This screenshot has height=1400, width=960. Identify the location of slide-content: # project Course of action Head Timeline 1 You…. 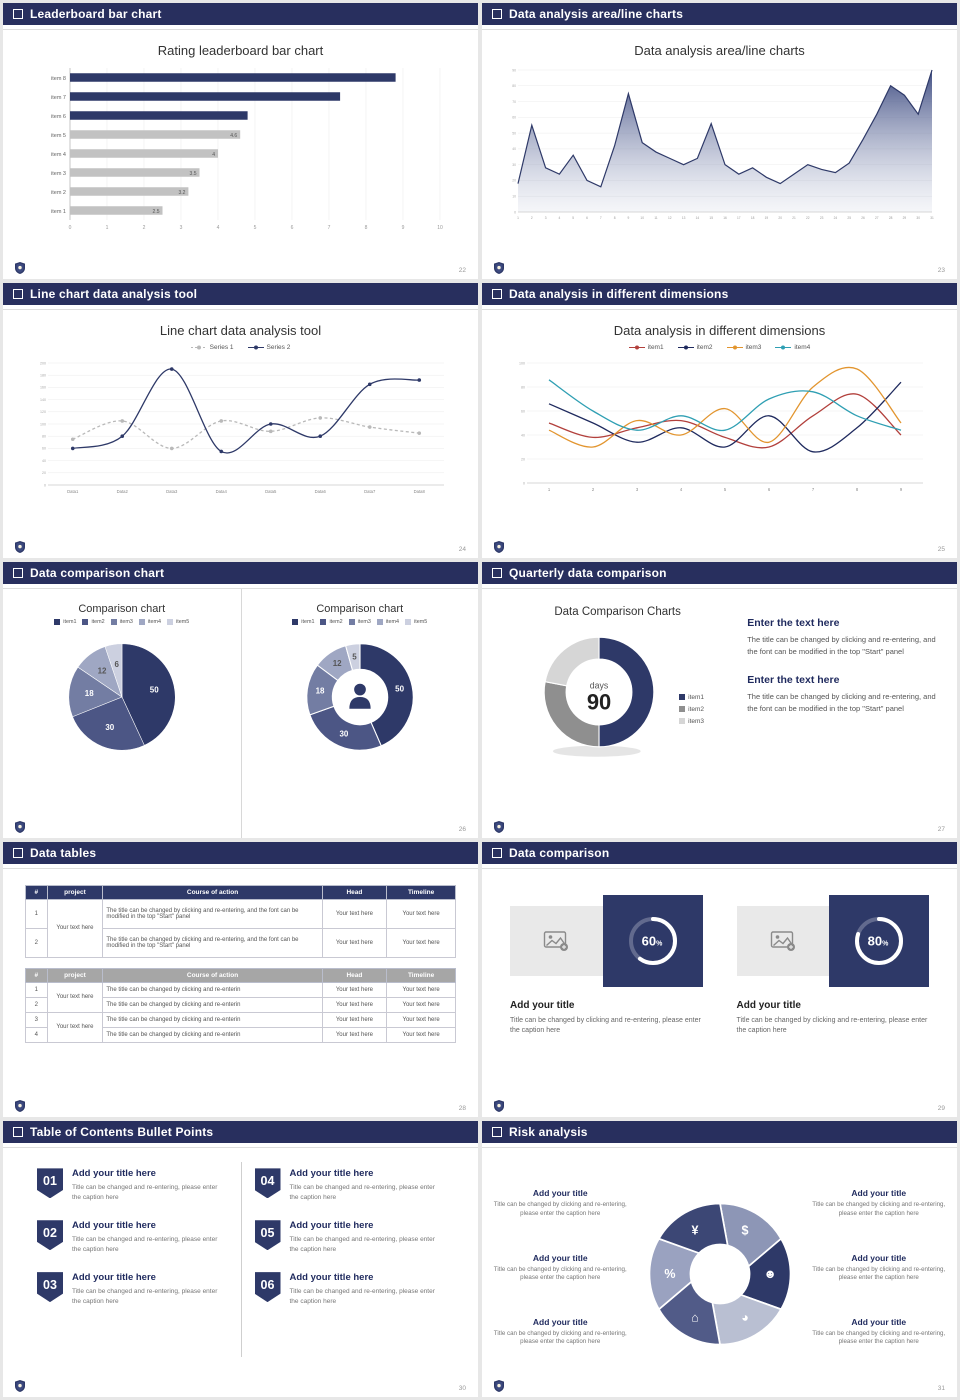
(240, 993).